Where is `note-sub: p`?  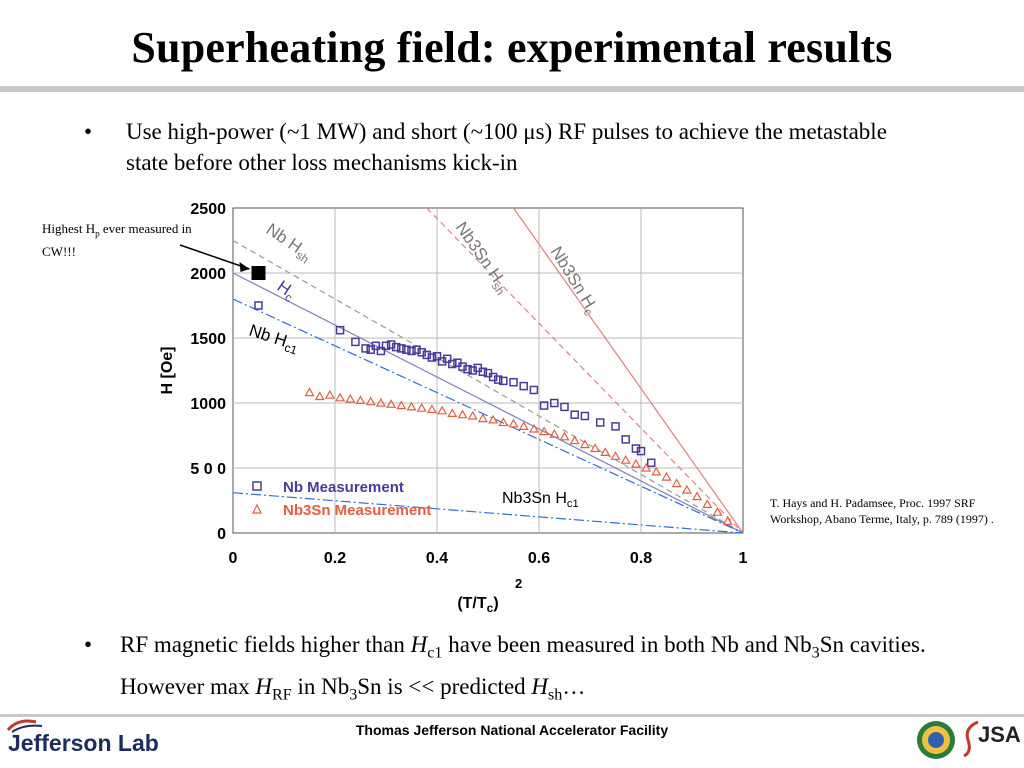
note-sub: p is located at coordinates (97, 233).